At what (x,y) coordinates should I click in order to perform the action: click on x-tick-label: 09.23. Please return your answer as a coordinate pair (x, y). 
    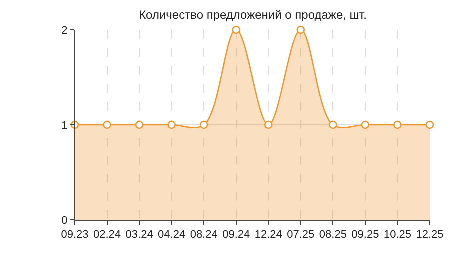
    Looking at the image, I should click on (75, 235).